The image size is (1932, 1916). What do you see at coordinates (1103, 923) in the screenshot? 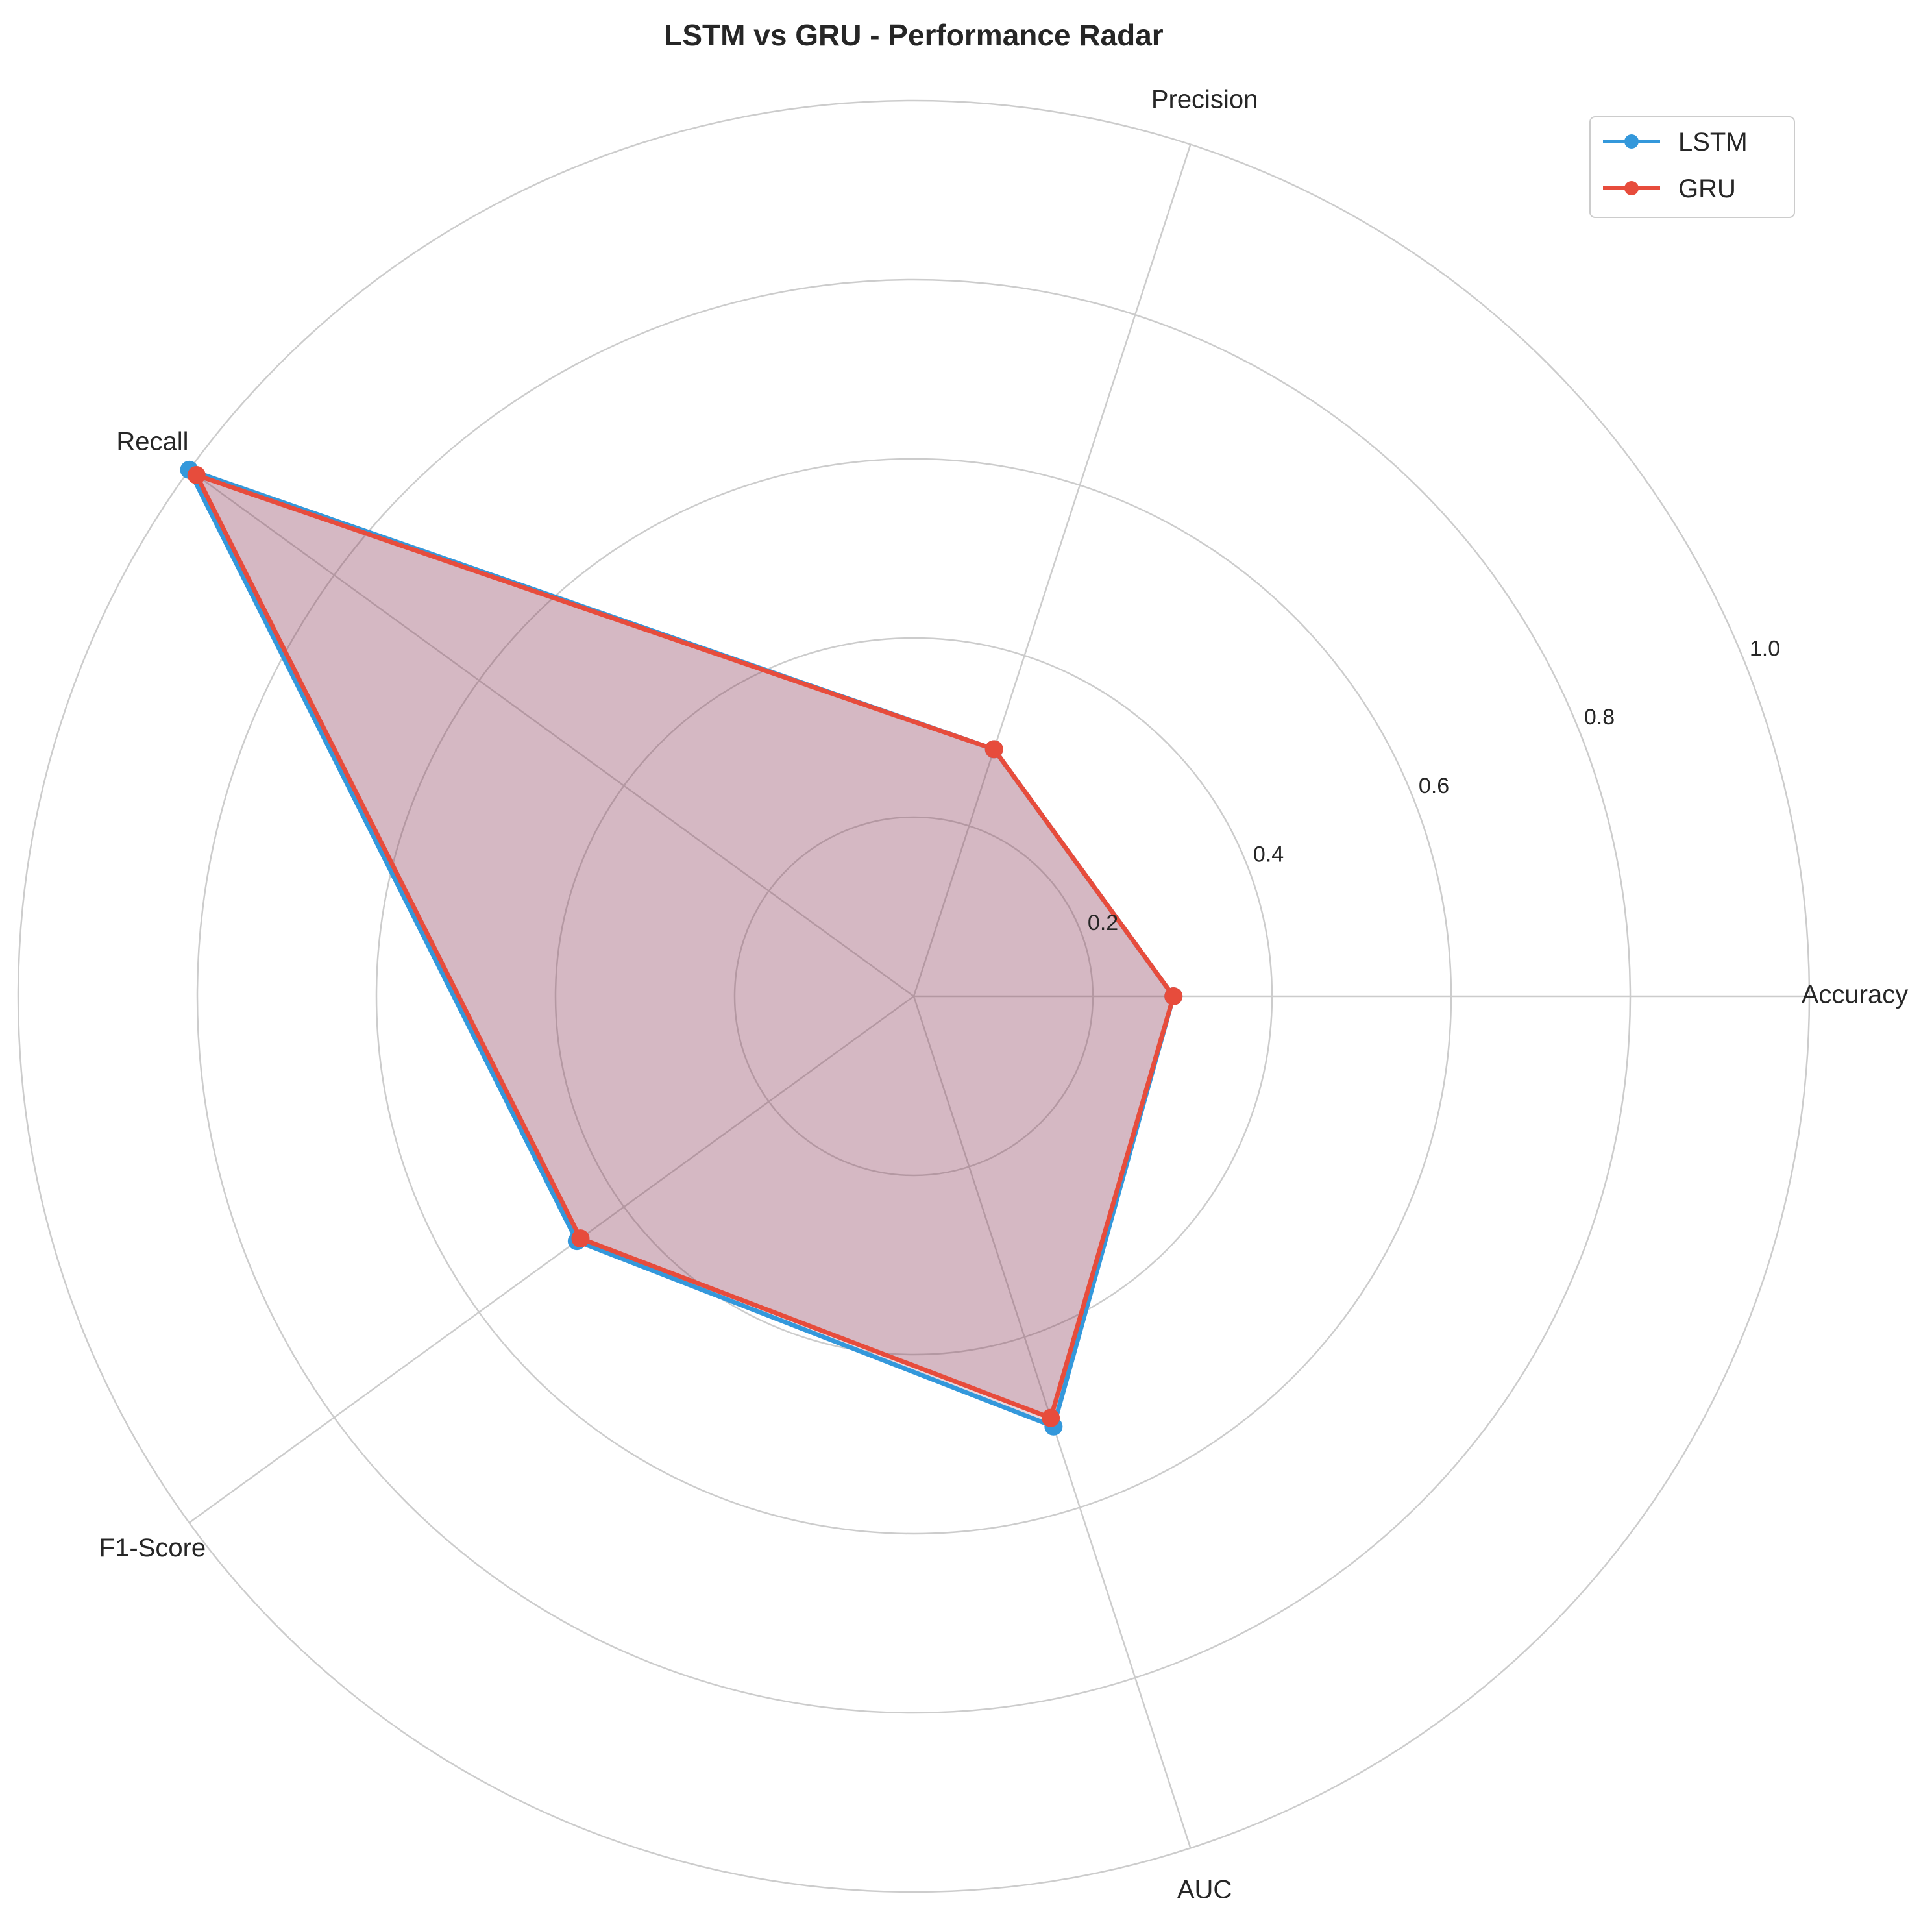
I see `r-tick-label: 0.2` at bounding box center [1103, 923].